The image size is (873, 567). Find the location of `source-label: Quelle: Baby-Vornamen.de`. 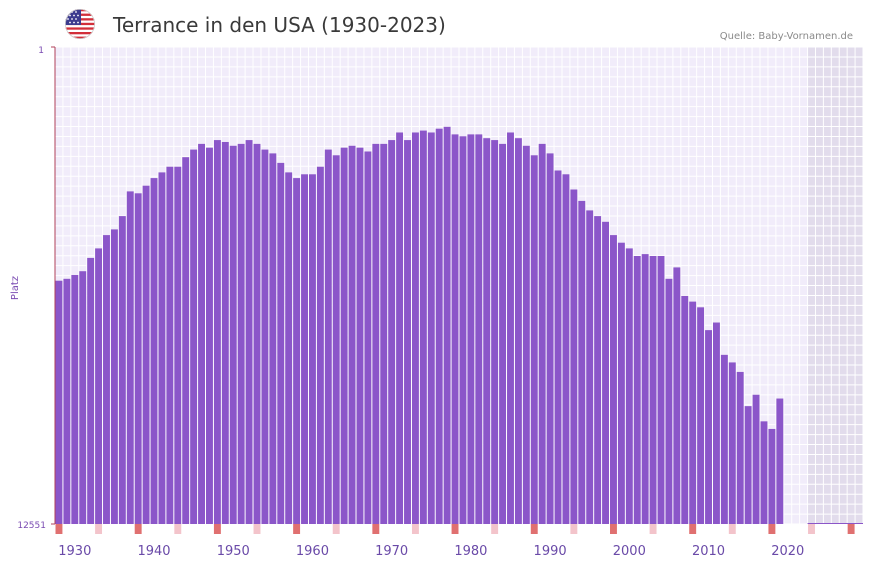

source-label: Quelle: Baby-Vornamen.de is located at coordinates (786, 36).